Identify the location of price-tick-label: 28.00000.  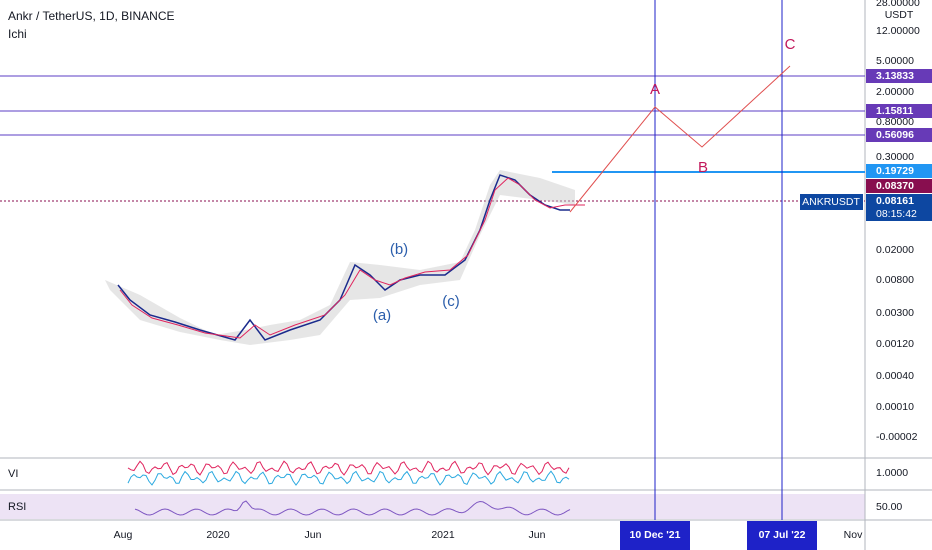
(898, 4).